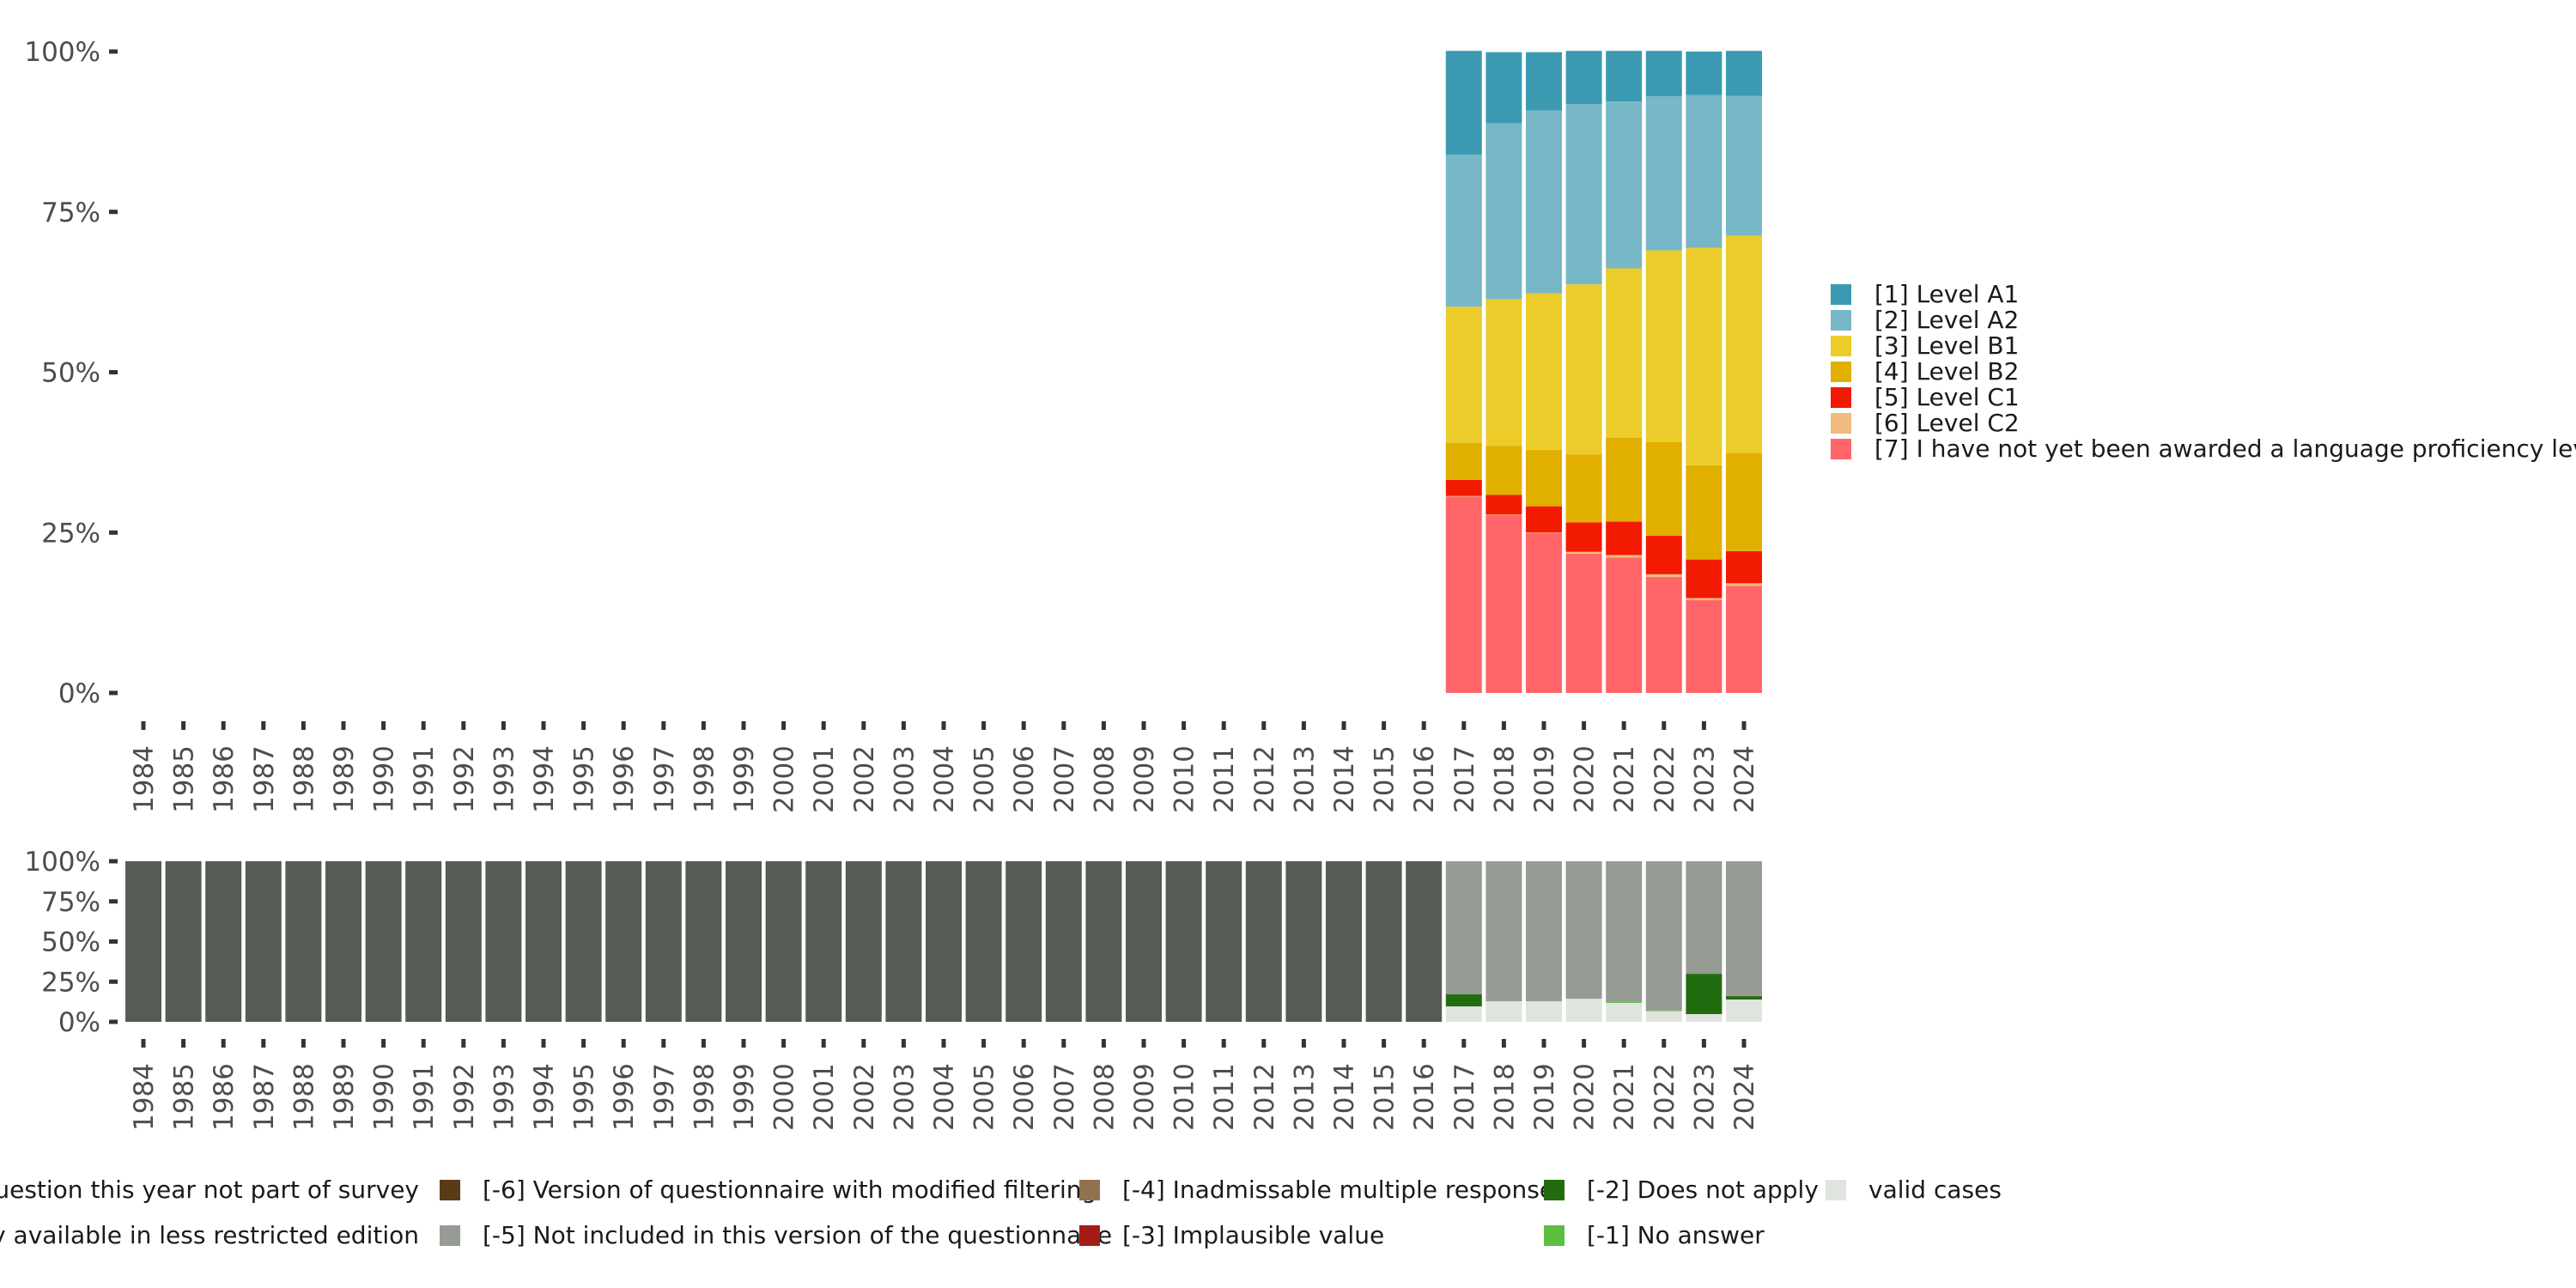  I want to click on legend-label: [-3] Implausible value, so click(1253, 1235).